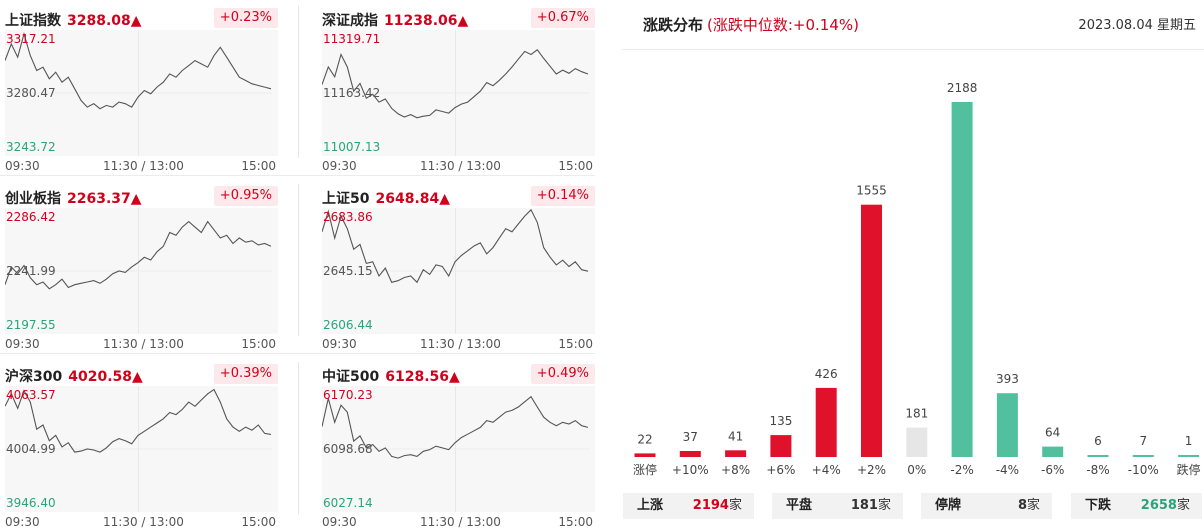 The image size is (1204, 530). I want to click on y-axis-low: 2606.44, so click(348, 325).